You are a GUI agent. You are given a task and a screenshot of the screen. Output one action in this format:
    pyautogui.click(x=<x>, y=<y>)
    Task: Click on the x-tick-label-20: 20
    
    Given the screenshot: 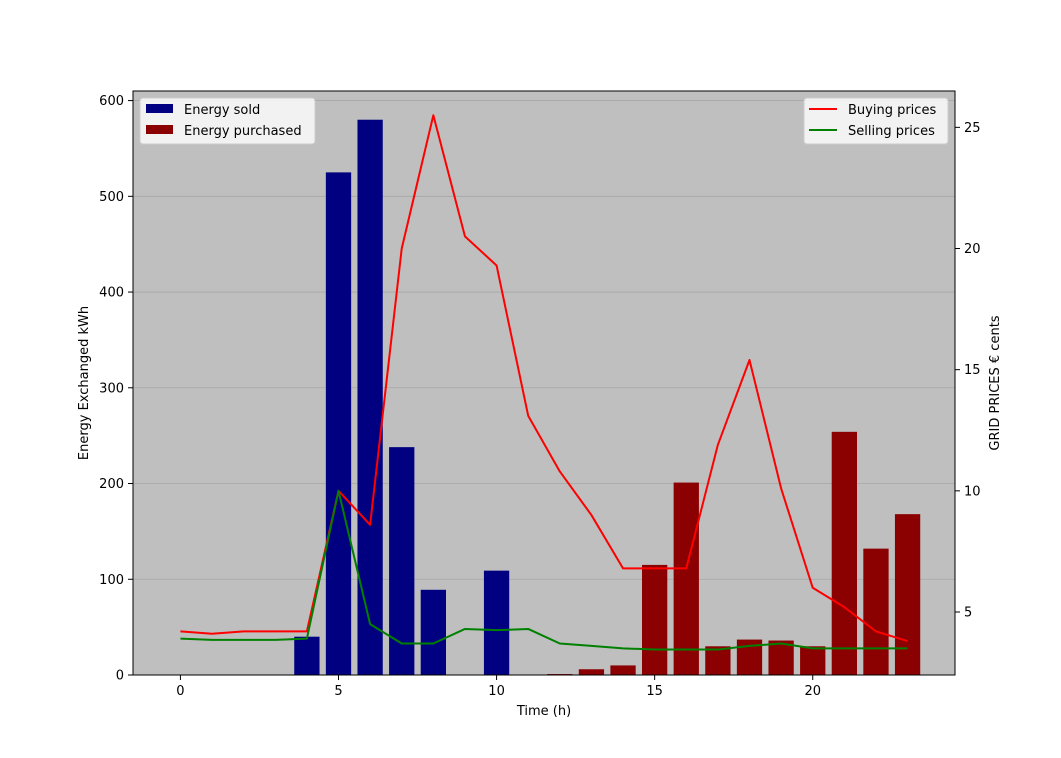 What is the action you would take?
    pyautogui.click(x=812, y=691)
    